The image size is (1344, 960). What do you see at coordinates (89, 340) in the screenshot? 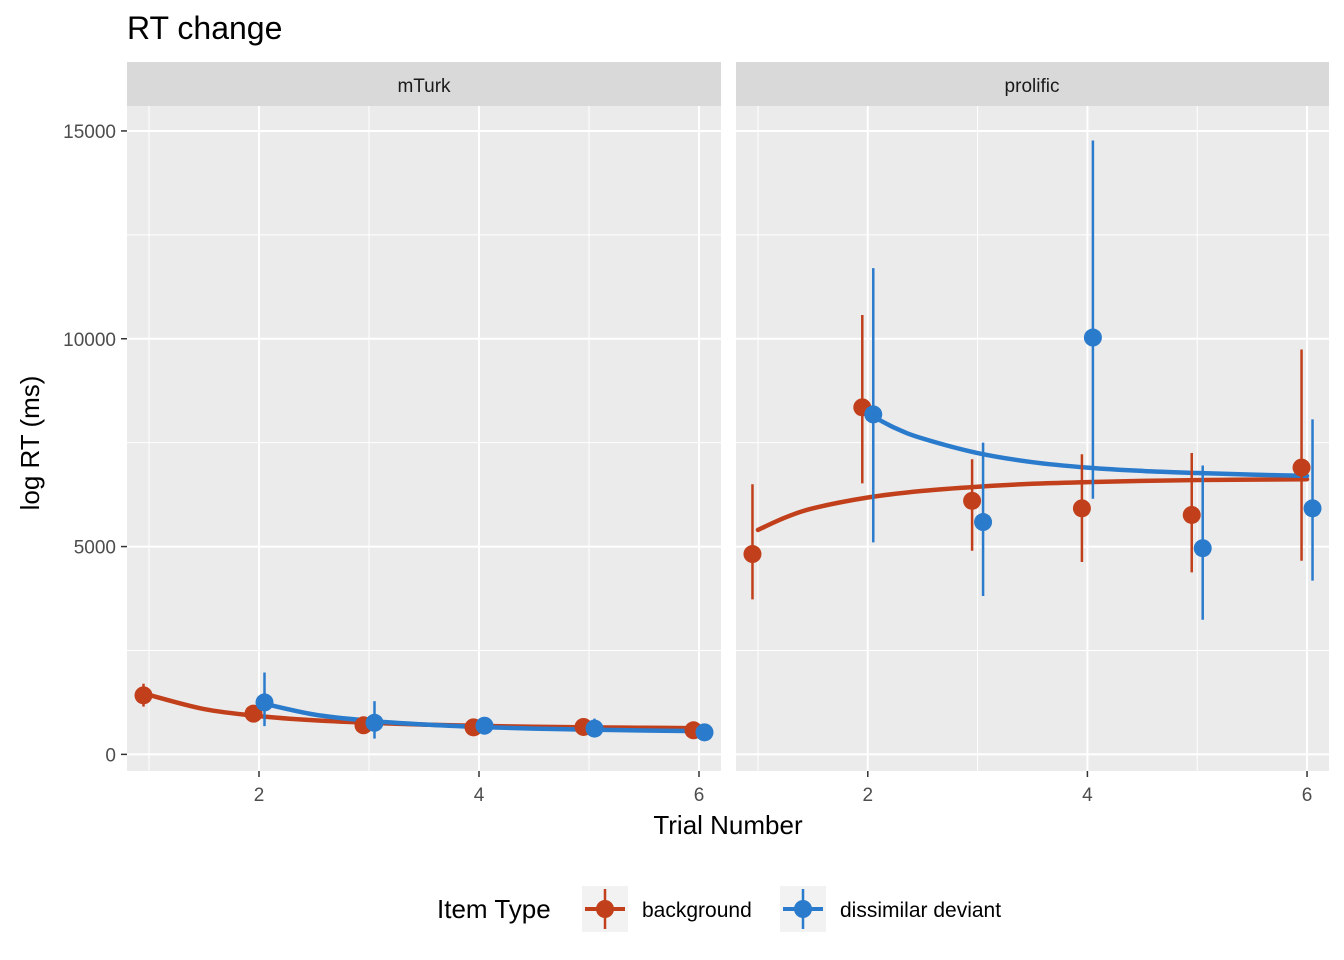
I see `y-tick-label-10000: 10000` at bounding box center [89, 340].